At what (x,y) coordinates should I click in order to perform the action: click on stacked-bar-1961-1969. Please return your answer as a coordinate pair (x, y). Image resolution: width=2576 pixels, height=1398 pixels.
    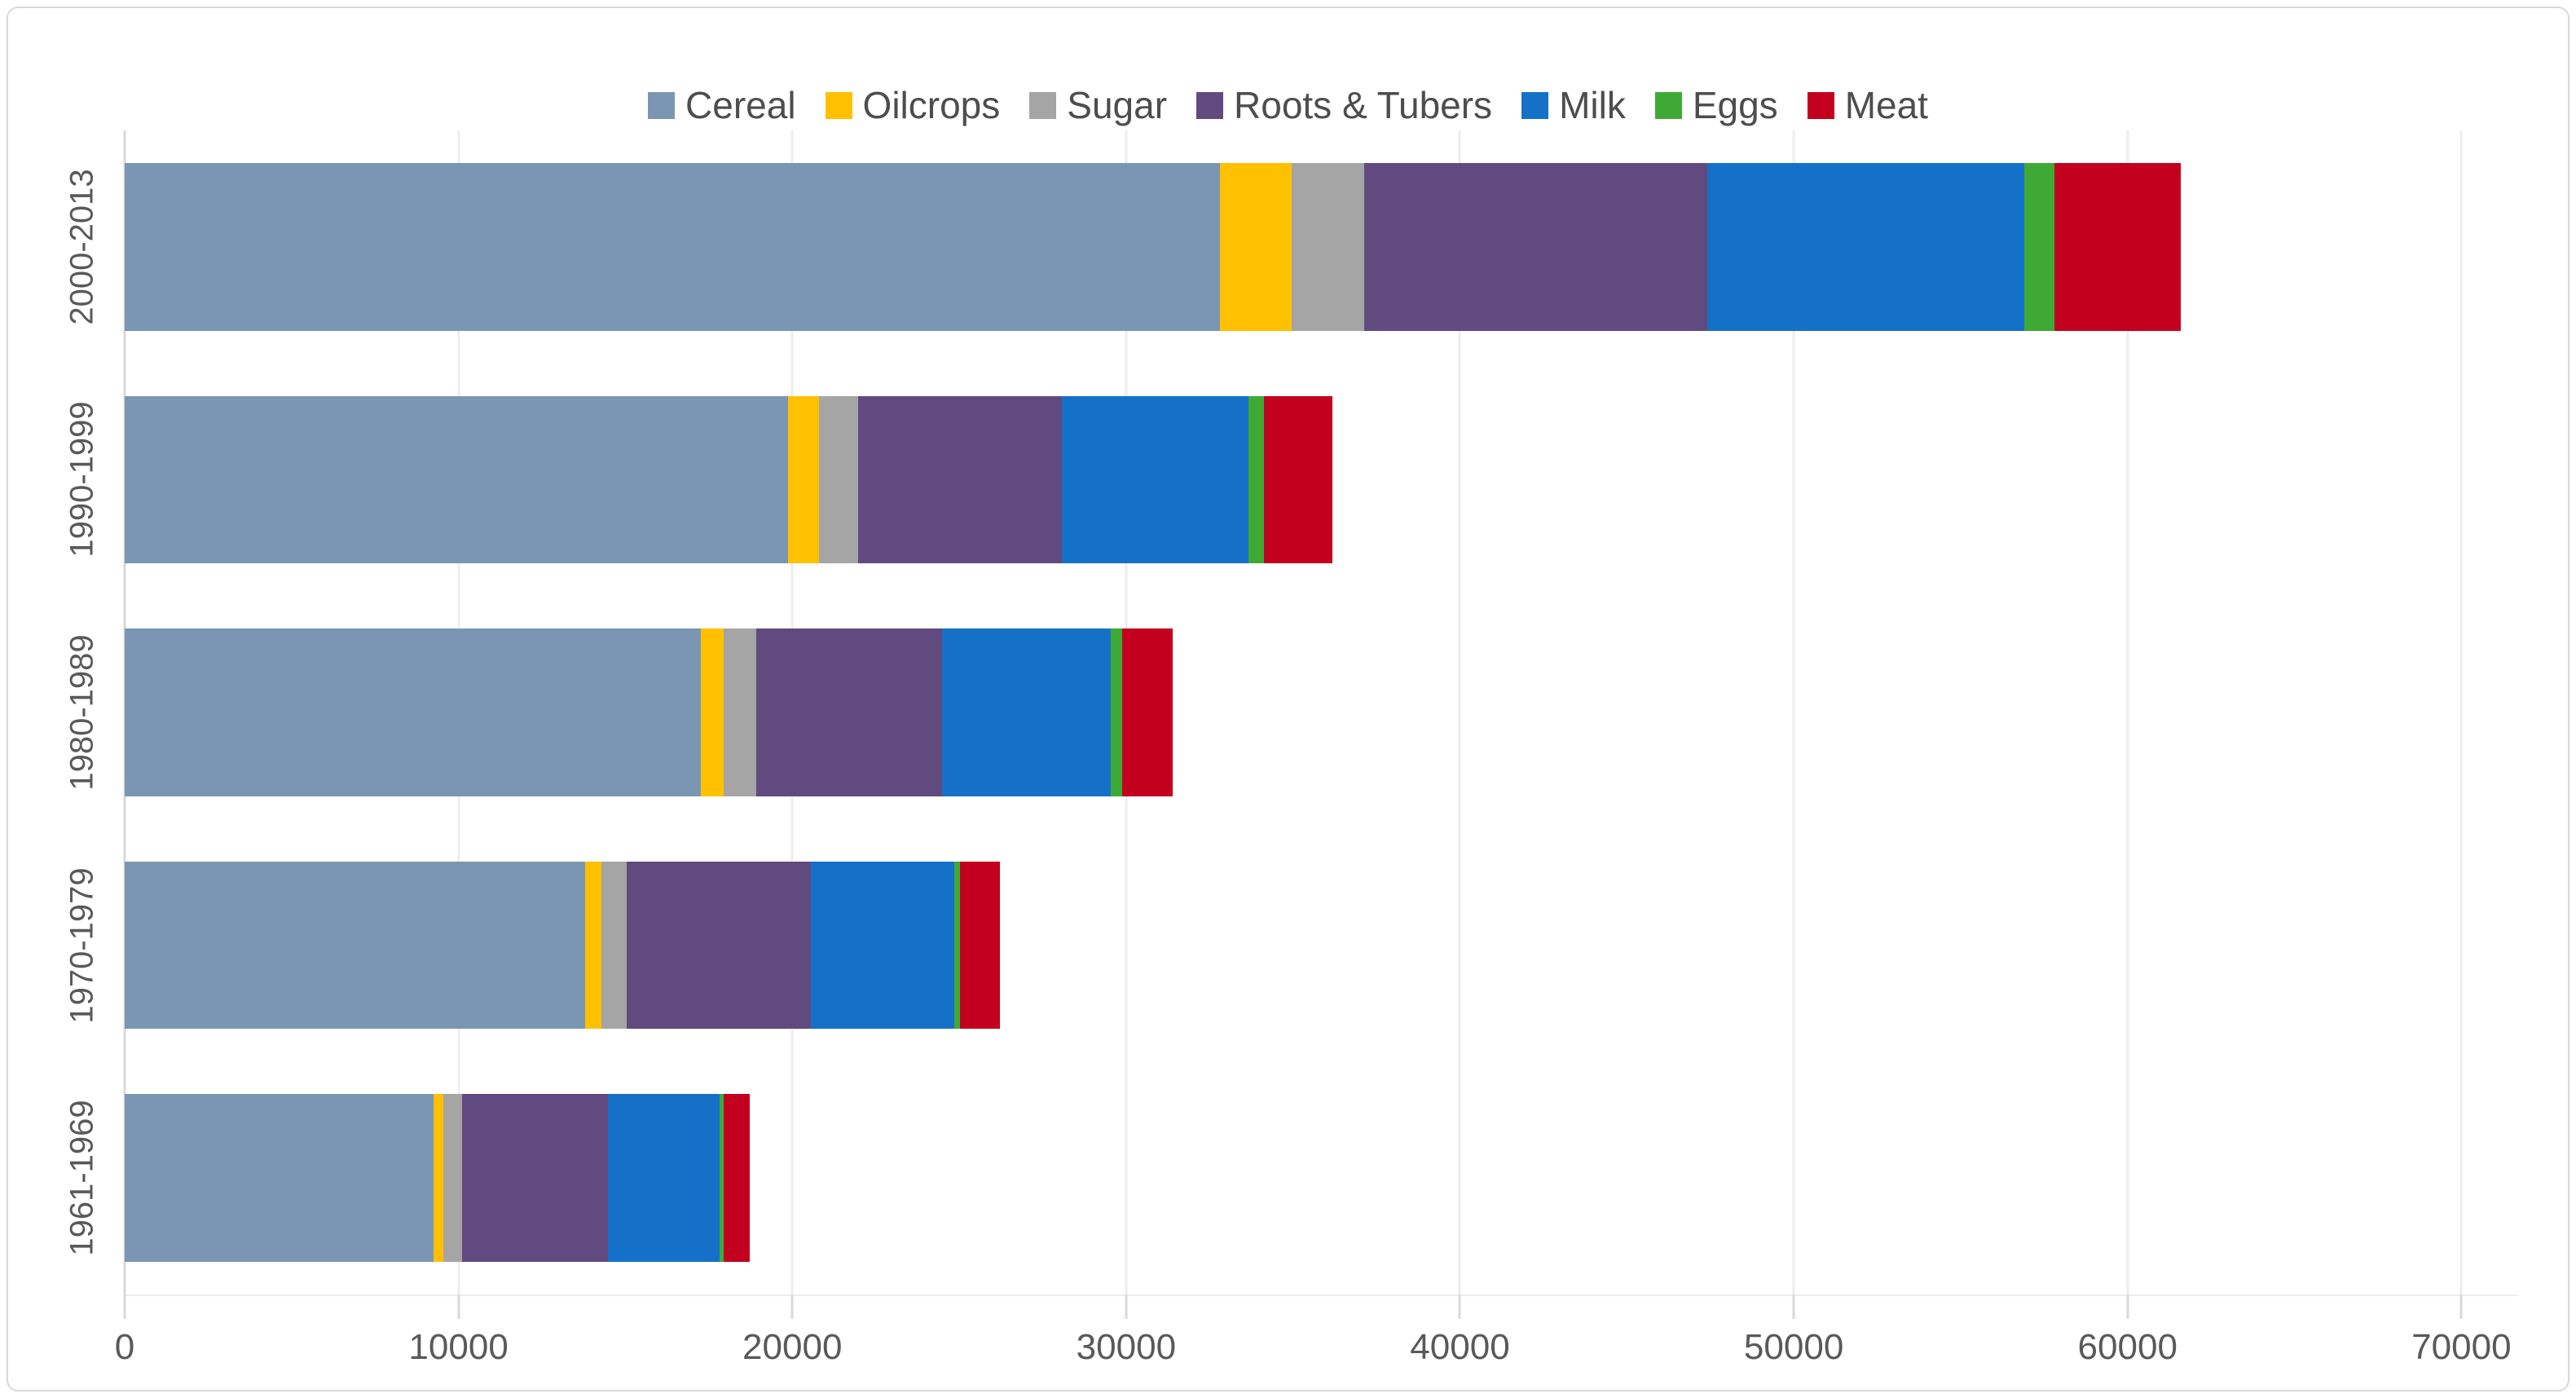
    Looking at the image, I should click on (438, 1178).